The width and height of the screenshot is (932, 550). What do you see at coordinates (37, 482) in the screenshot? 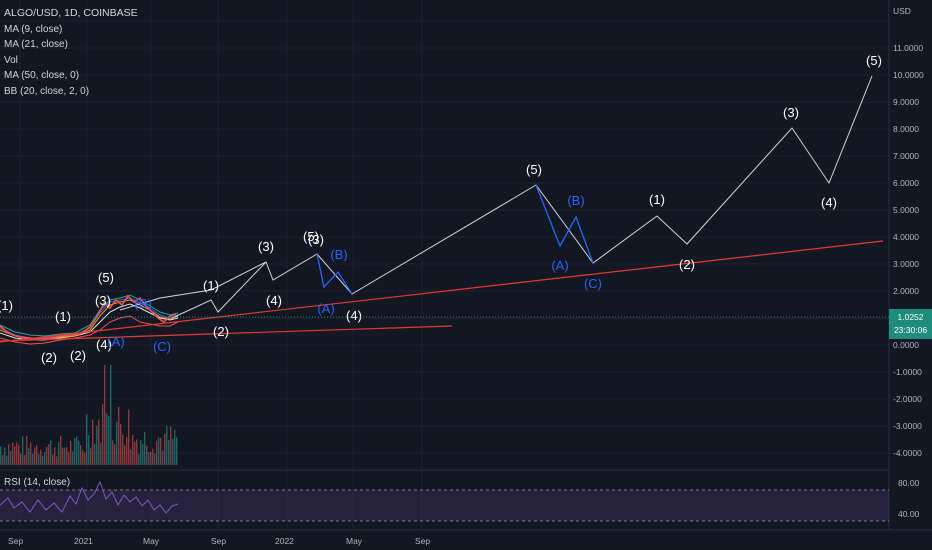
I see `rsi-legend: RSI (14, close)` at bounding box center [37, 482].